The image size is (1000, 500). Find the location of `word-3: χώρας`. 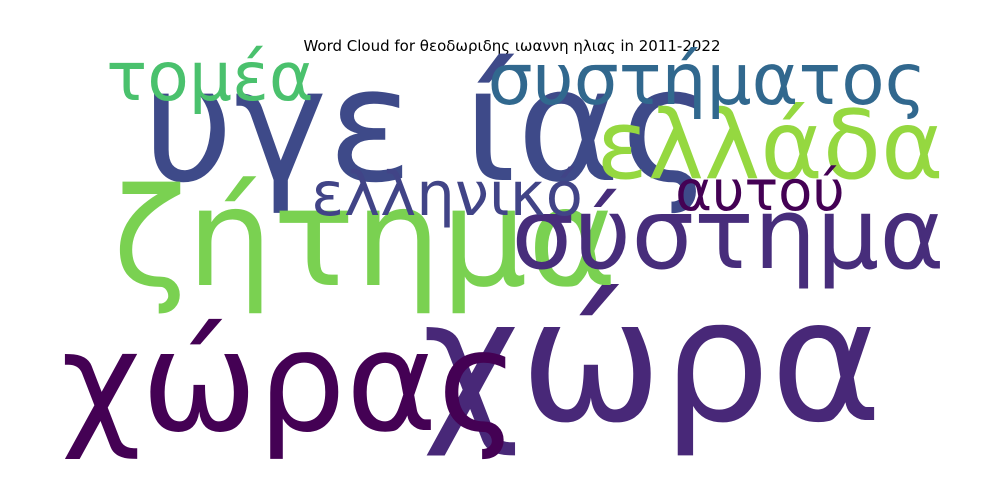

word-3: χώρας is located at coordinates (290, 382).